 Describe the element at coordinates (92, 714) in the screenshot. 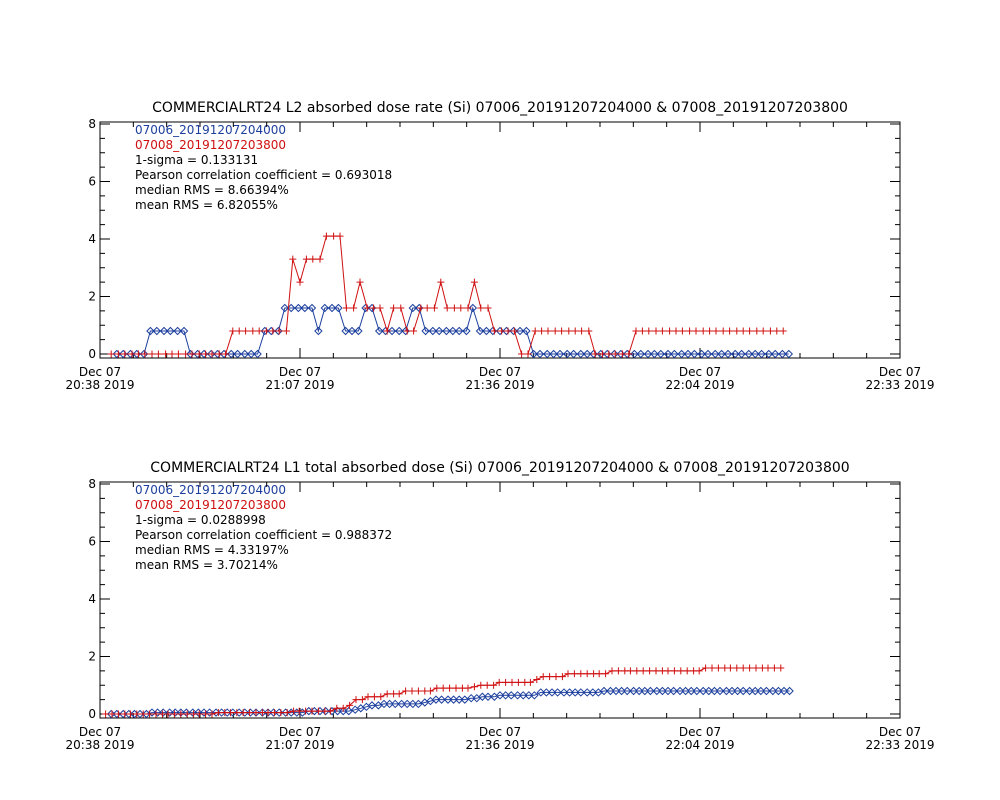

I see `bottom-y-tick-label: 0` at that location.